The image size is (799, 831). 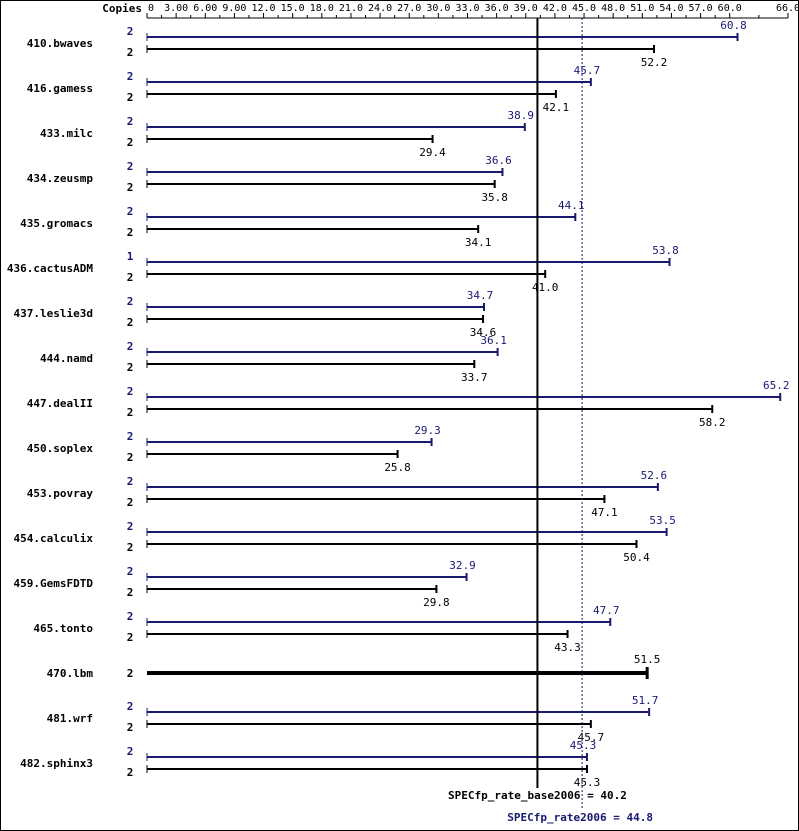 What do you see at coordinates (654, 475) in the screenshot?
I see `peak-value-label: 52.6` at bounding box center [654, 475].